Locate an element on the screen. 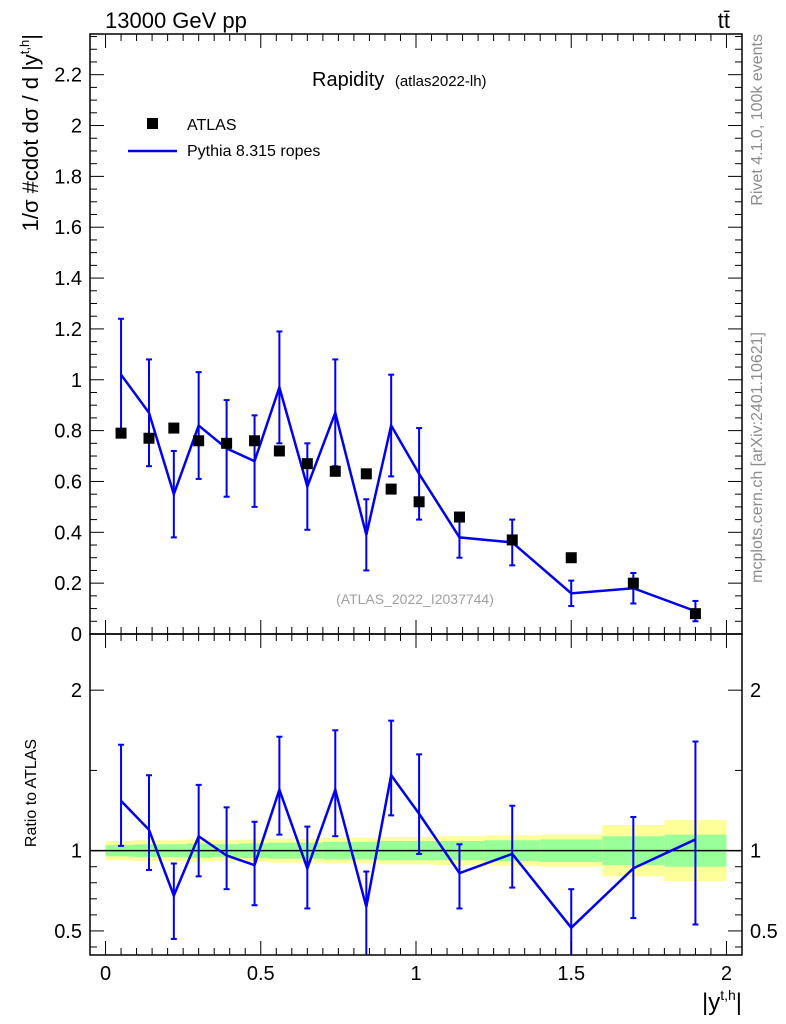  ratio-y-tick-label: 0.5 is located at coordinates (68, 932).